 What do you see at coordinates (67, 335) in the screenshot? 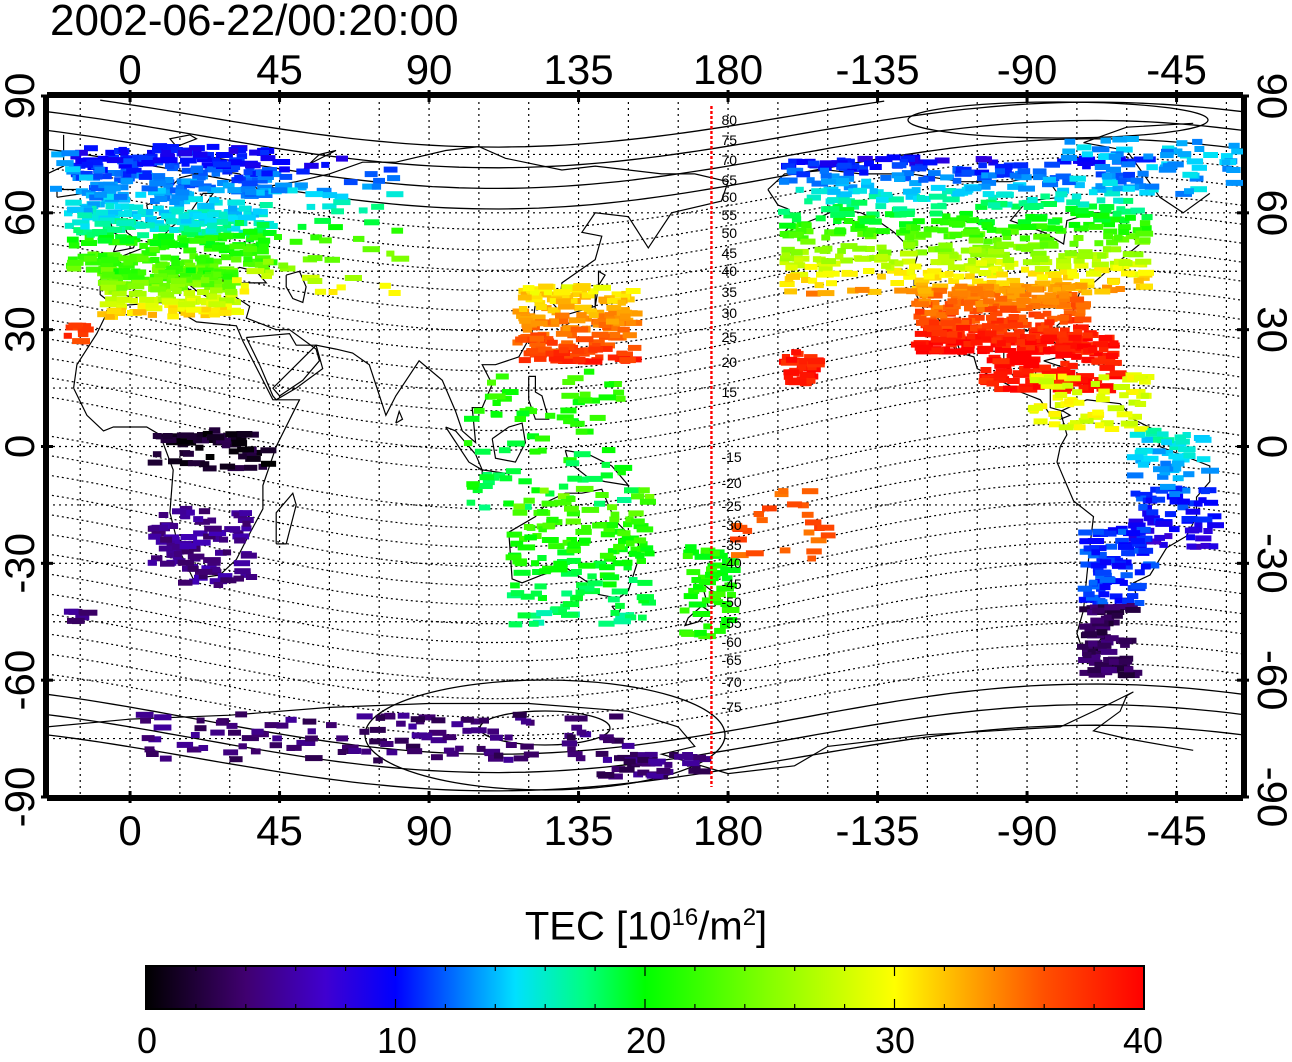
I see `canary-point` at bounding box center [67, 335].